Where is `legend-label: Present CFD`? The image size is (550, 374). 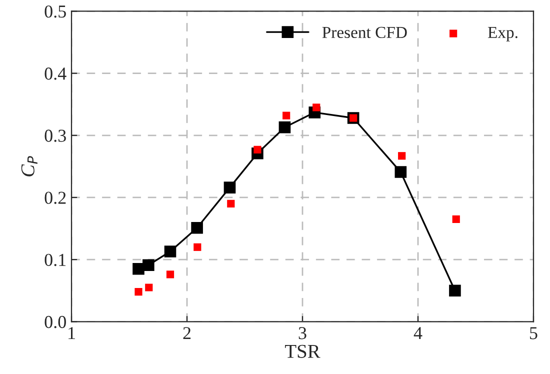 legend-label: Present CFD is located at coordinates (364, 32).